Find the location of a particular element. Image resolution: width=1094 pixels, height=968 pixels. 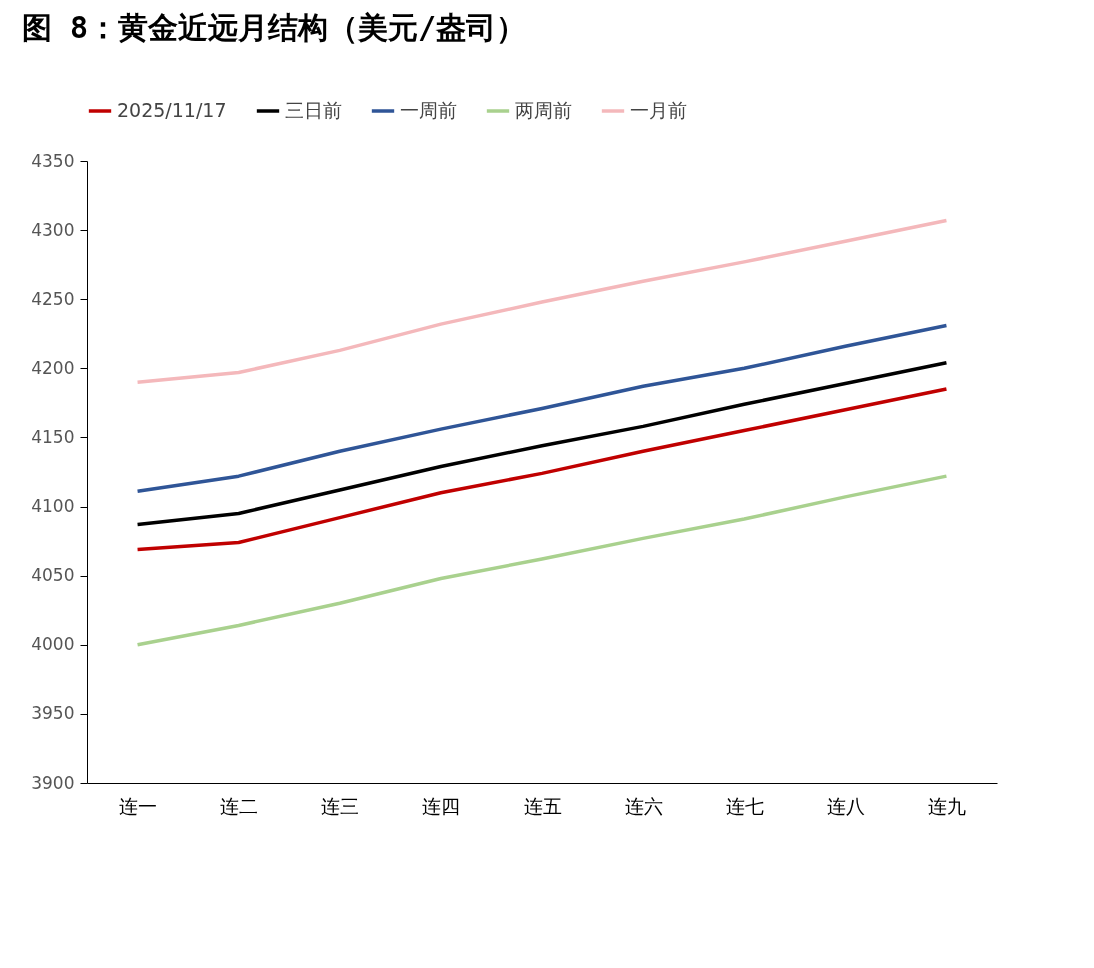

legend-label: 一周前 is located at coordinates (428, 110).